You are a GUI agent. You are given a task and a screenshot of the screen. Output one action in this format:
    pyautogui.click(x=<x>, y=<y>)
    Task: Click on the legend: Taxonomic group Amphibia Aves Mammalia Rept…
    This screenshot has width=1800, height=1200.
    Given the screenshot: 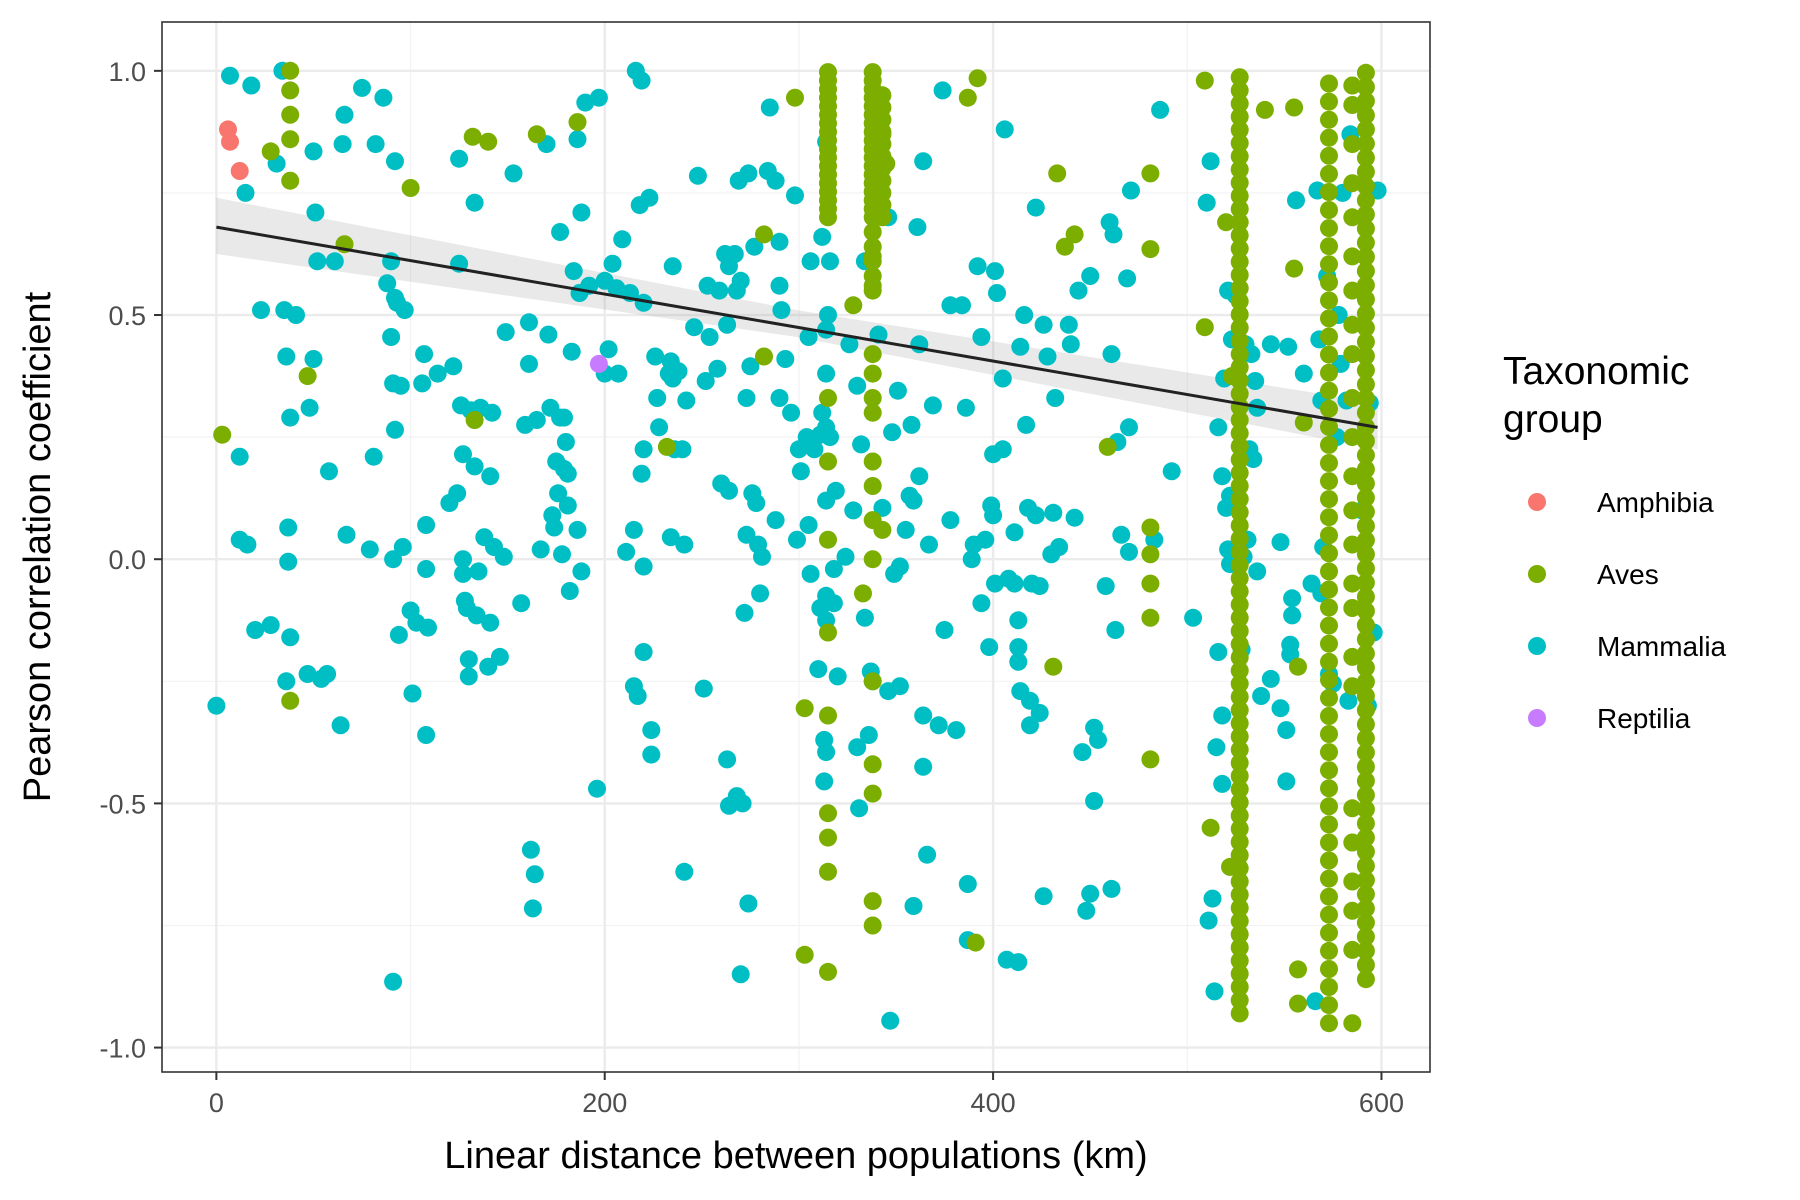 What is the action you would take?
    pyautogui.click(x=1615, y=542)
    